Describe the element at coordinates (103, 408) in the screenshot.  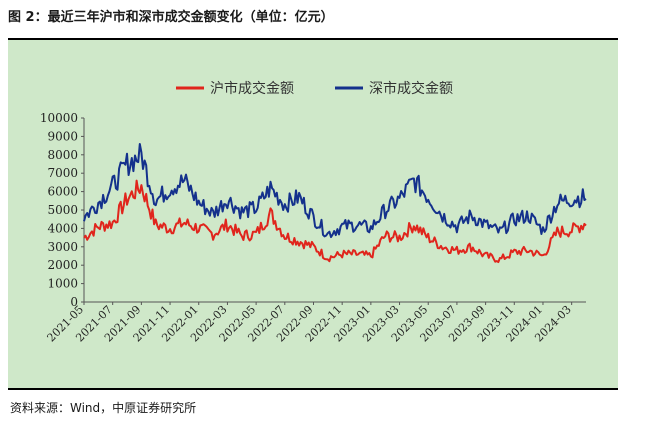
I see `source-note: 资料来源：Wind，中原证券研究所` at that location.